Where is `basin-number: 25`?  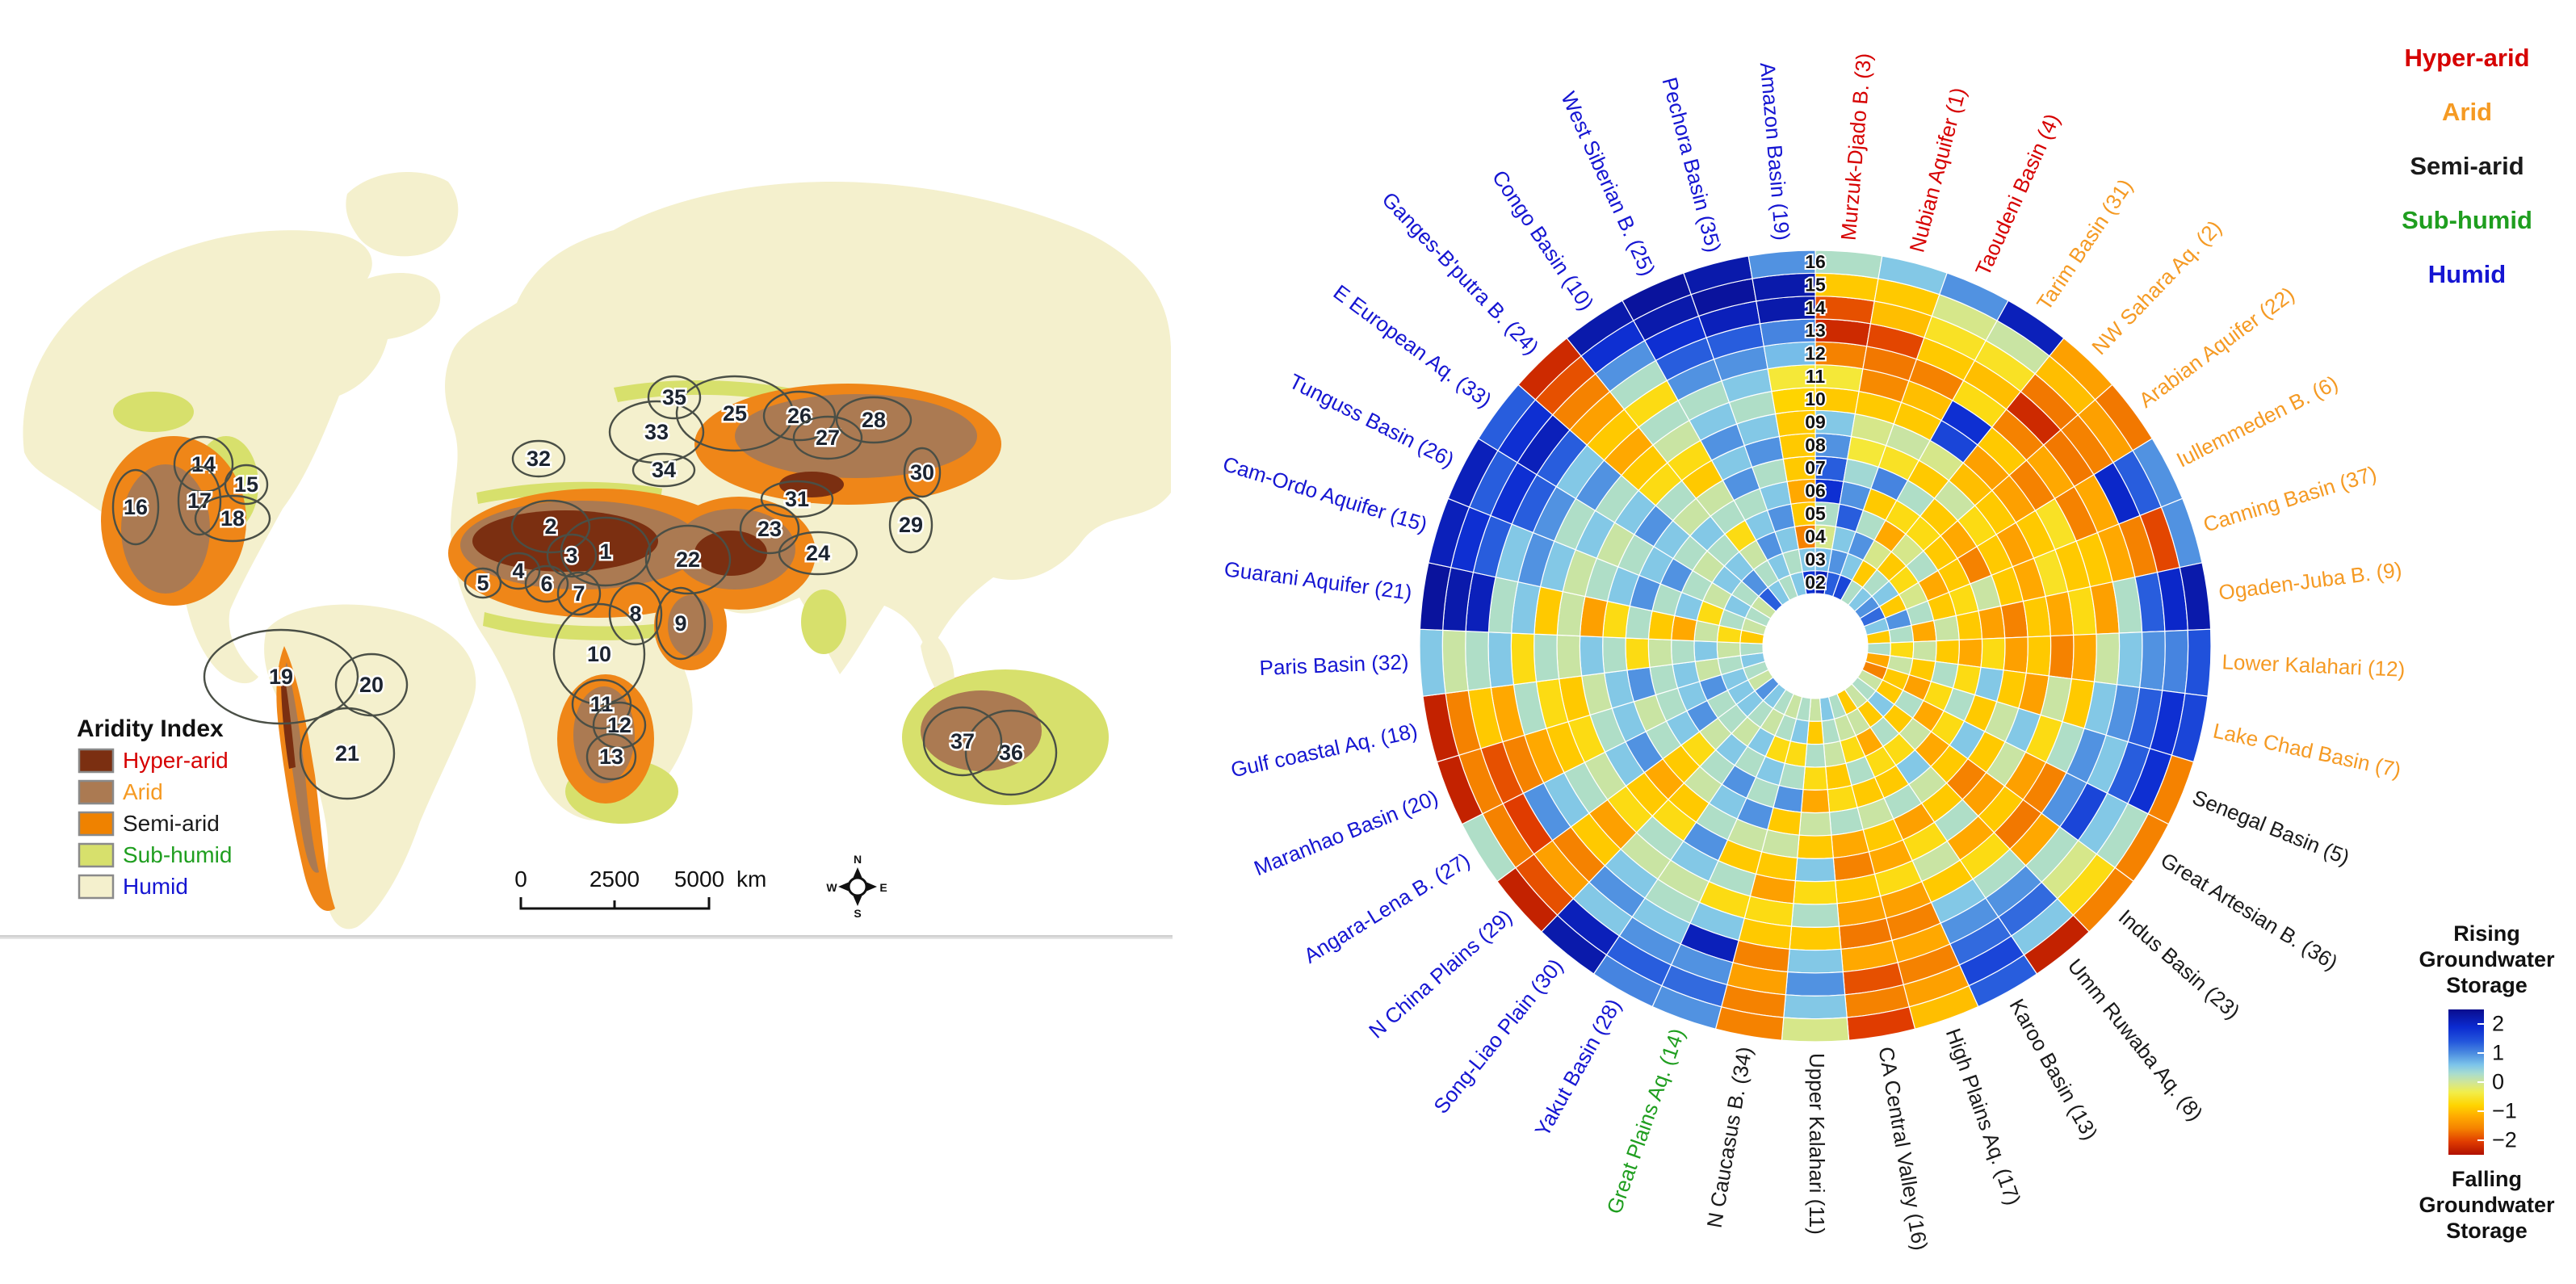 basin-number: 25 is located at coordinates (735, 413).